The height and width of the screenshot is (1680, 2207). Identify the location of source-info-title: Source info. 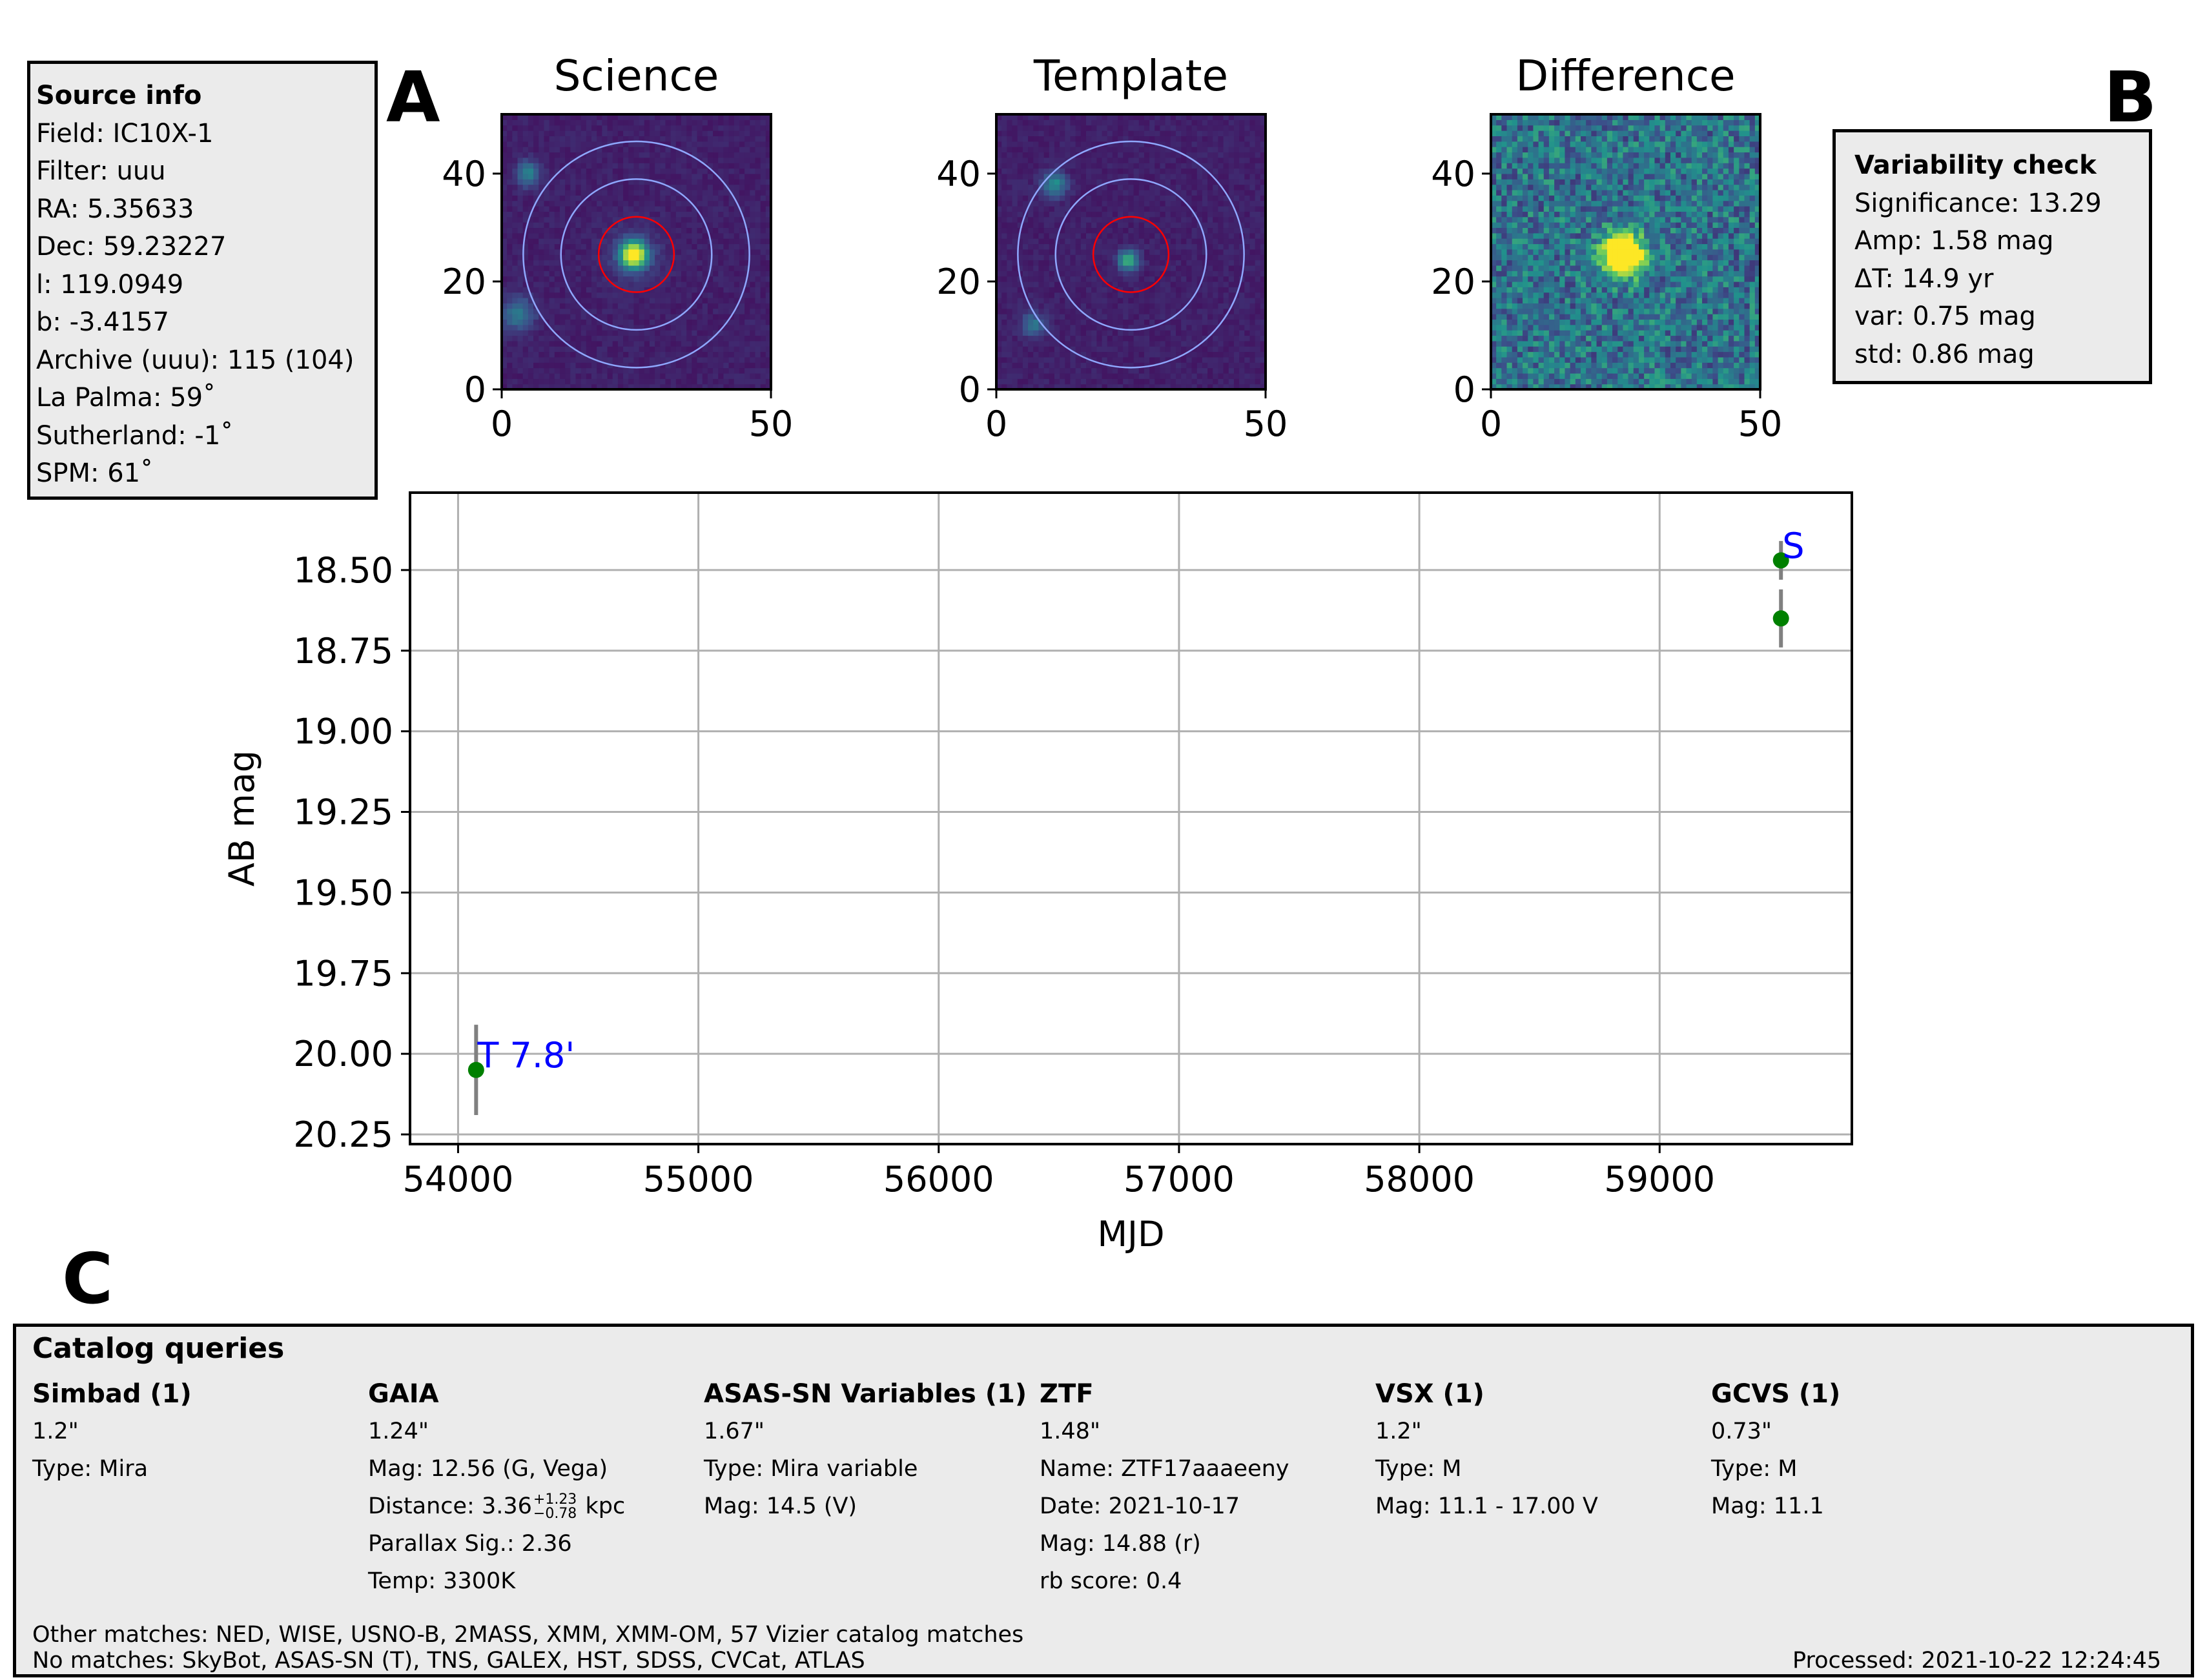
(119, 95).